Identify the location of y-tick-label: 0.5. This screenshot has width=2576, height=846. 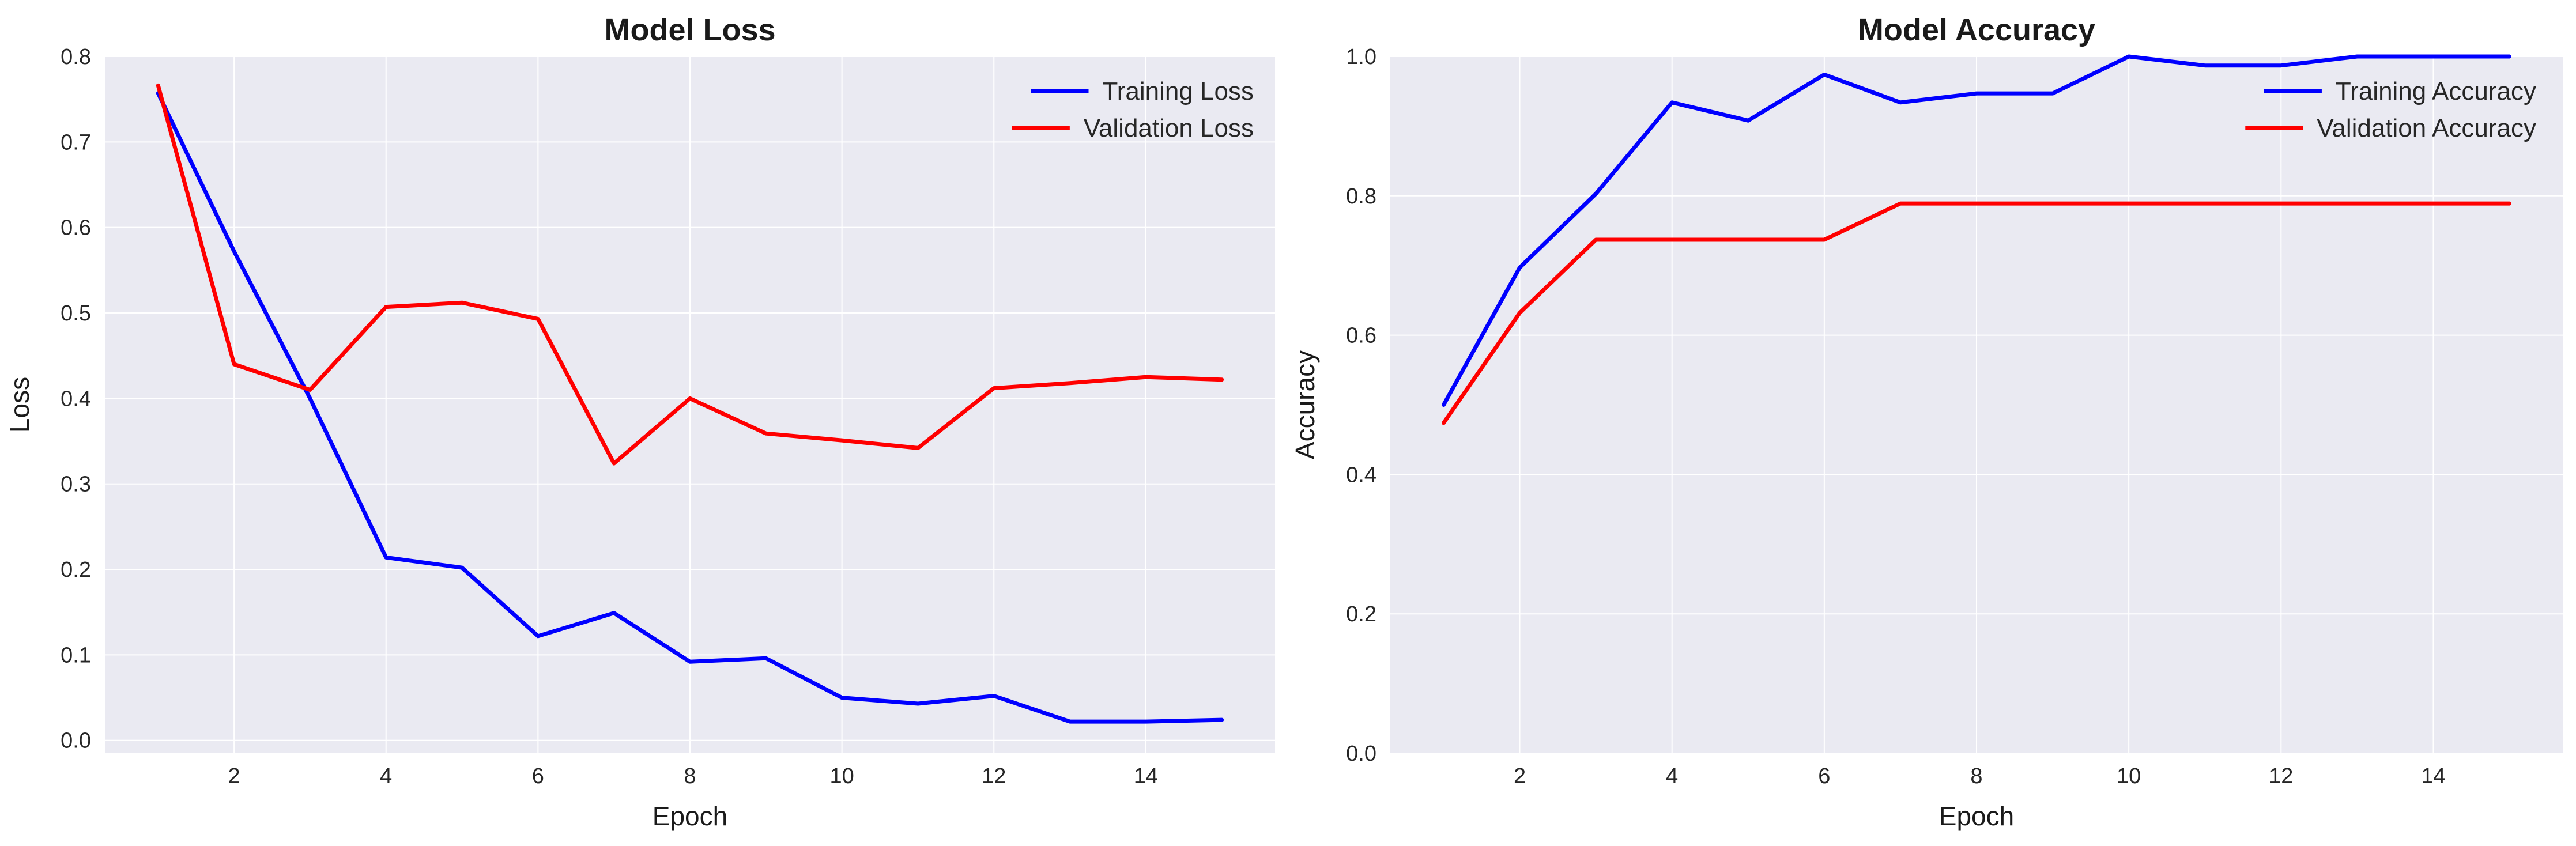
(76, 314).